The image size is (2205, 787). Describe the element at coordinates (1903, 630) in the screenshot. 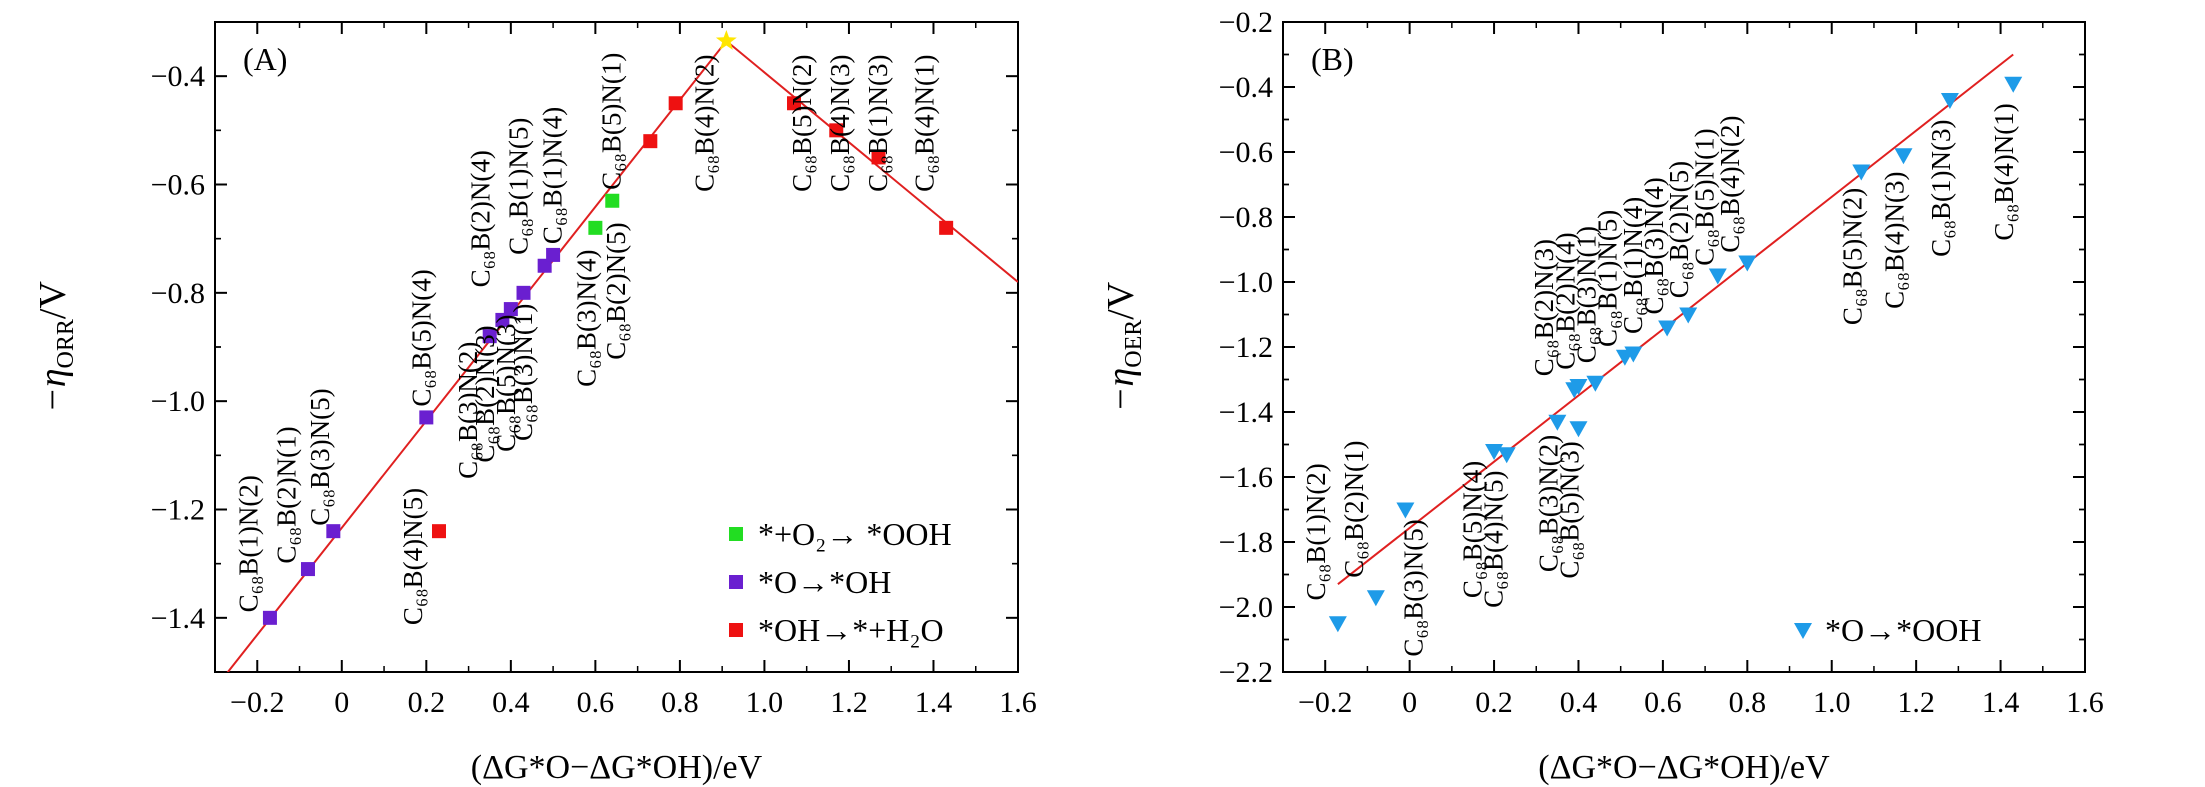

I see `legend-label: *O→*OOH` at that location.